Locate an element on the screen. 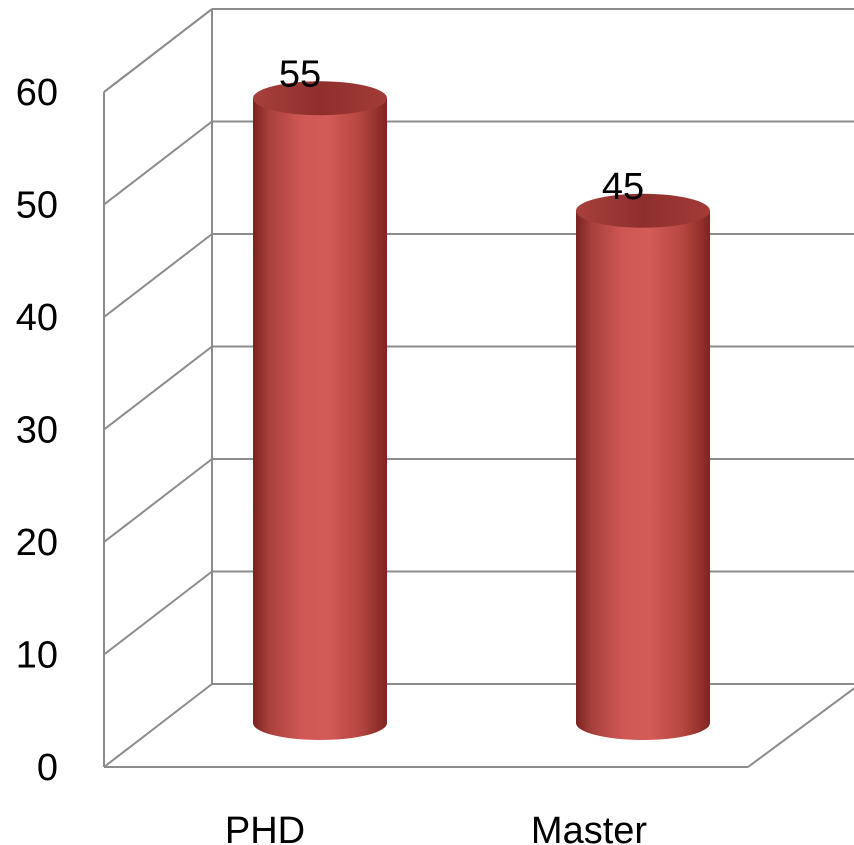 This screenshot has width=854, height=845. y-tick-label: 40 is located at coordinates (37, 318).